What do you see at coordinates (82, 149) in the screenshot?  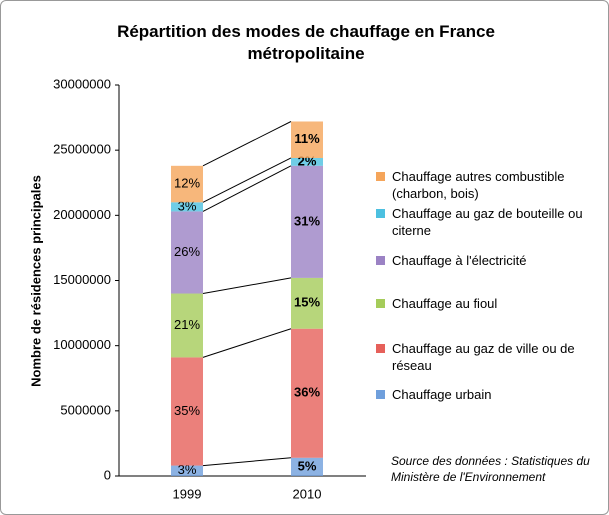 I see `y-tick-label: 25000000` at bounding box center [82, 149].